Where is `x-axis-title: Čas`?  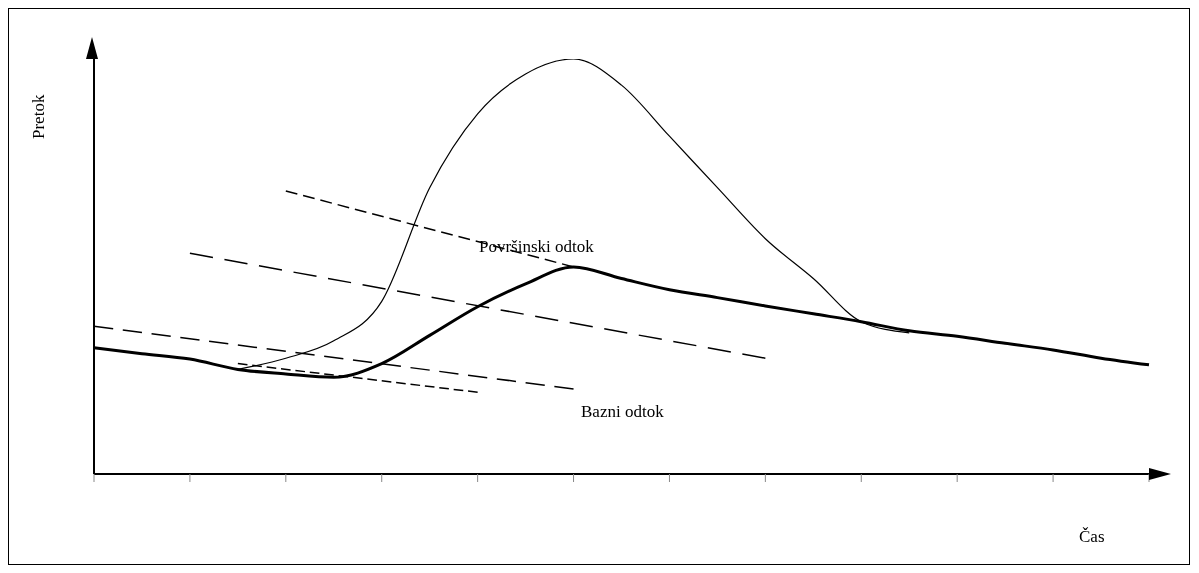
x-axis-title: Čas is located at coordinates (1092, 537).